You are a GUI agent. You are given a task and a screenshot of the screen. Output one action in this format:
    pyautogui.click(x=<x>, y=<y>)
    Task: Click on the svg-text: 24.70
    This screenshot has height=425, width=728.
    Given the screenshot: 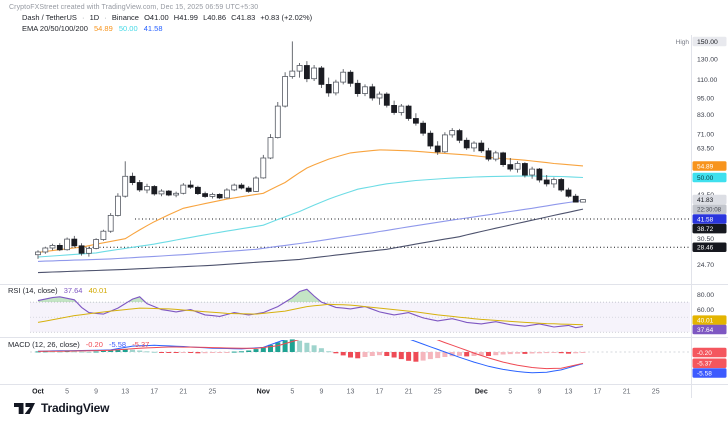 What is the action you would take?
    pyautogui.click(x=705, y=265)
    